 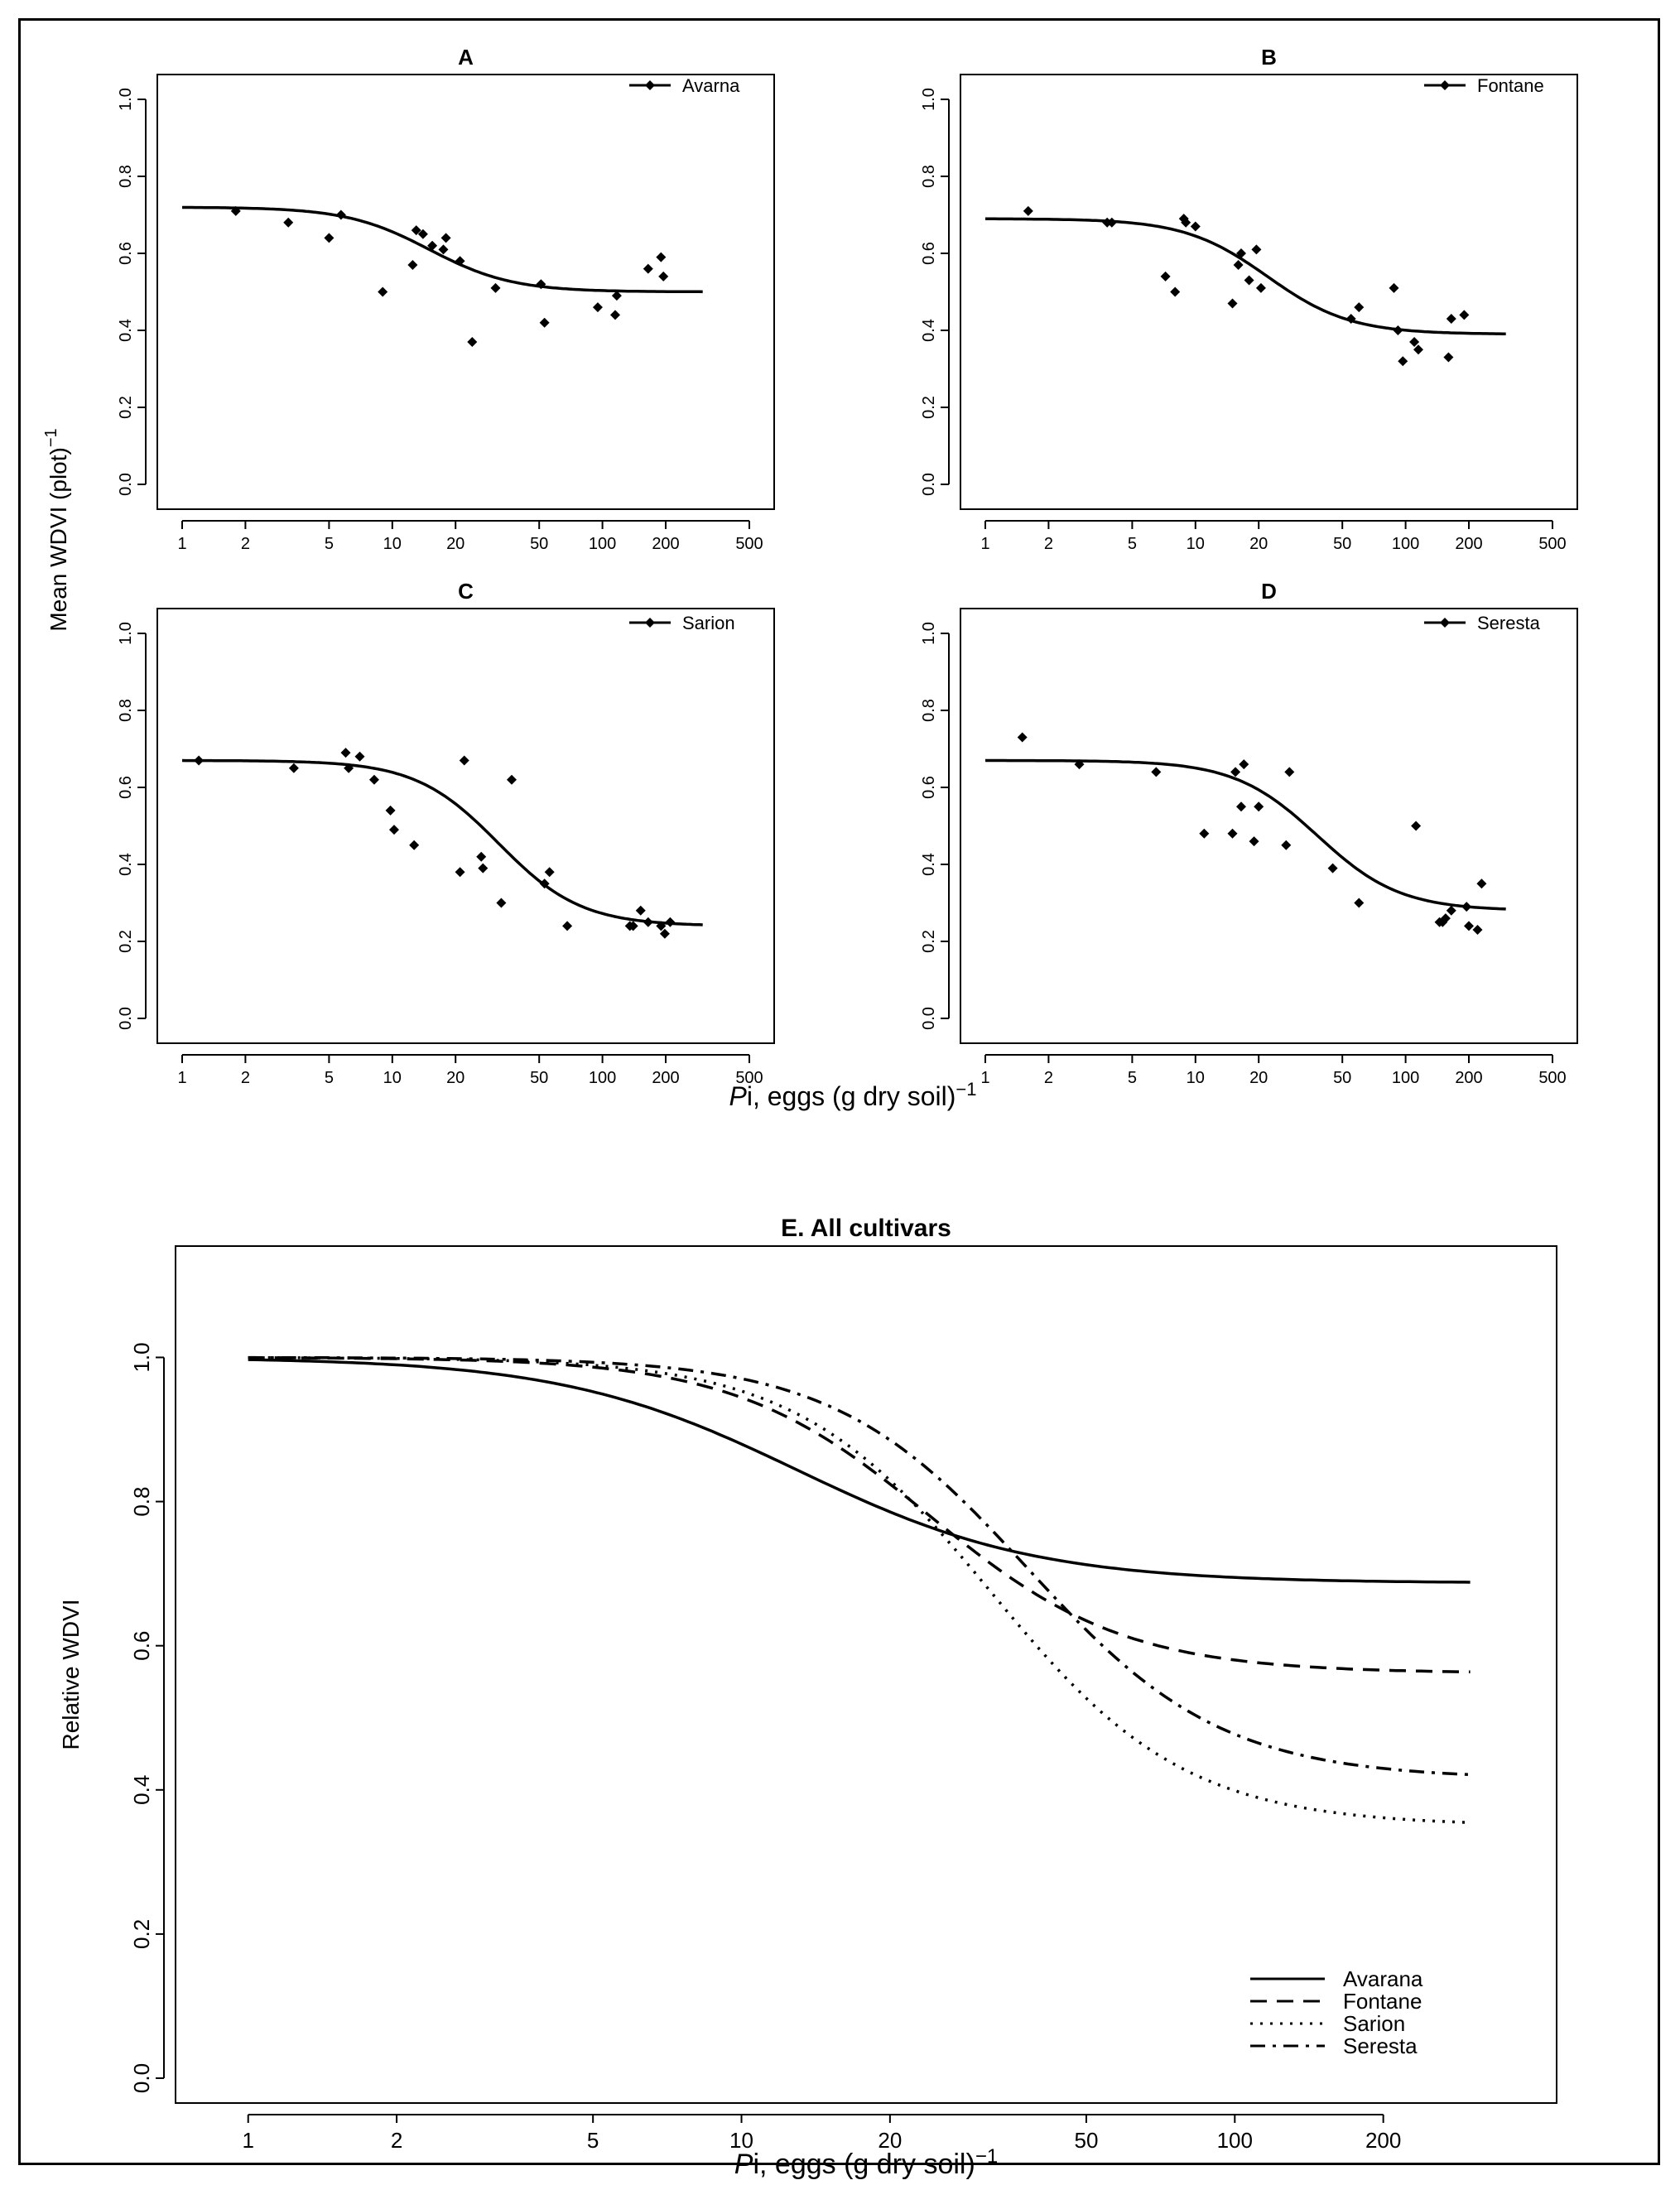 I want to click on shared-x-axis-label: Pi, eggs (g dry soil)−1, so click(x=853, y=1095).